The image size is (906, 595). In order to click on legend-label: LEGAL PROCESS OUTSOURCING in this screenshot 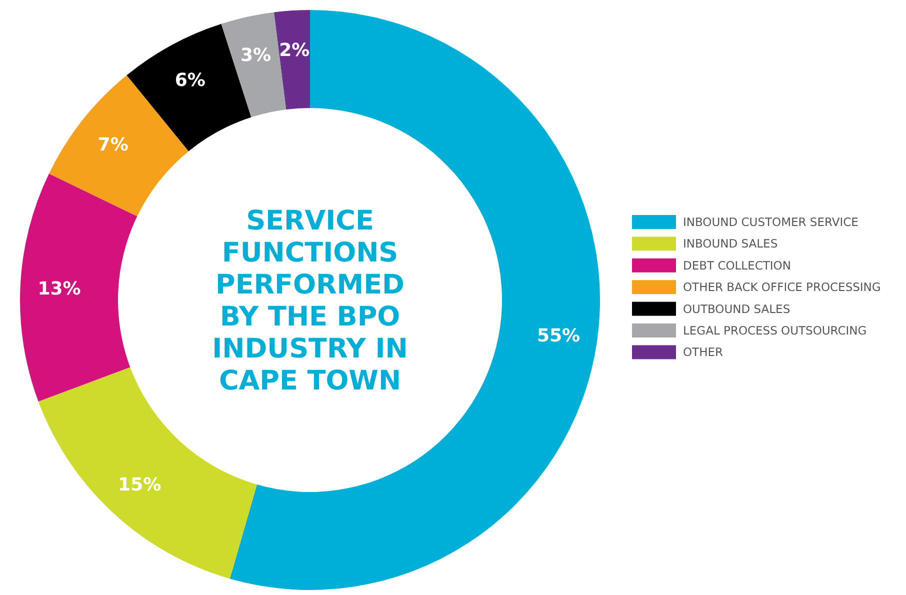, I will do `click(775, 331)`.